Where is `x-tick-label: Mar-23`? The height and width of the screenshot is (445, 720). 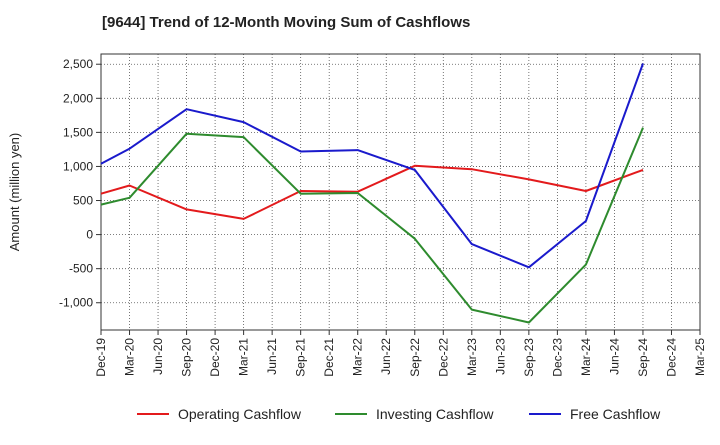 x-tick-label: Mar-23 is located at coordinates (472, 357).